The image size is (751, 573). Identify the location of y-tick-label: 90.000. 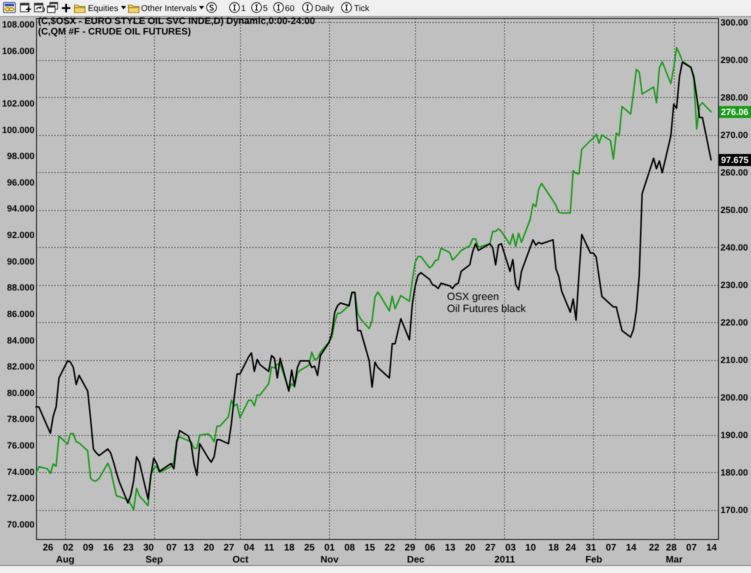
(20, 261).